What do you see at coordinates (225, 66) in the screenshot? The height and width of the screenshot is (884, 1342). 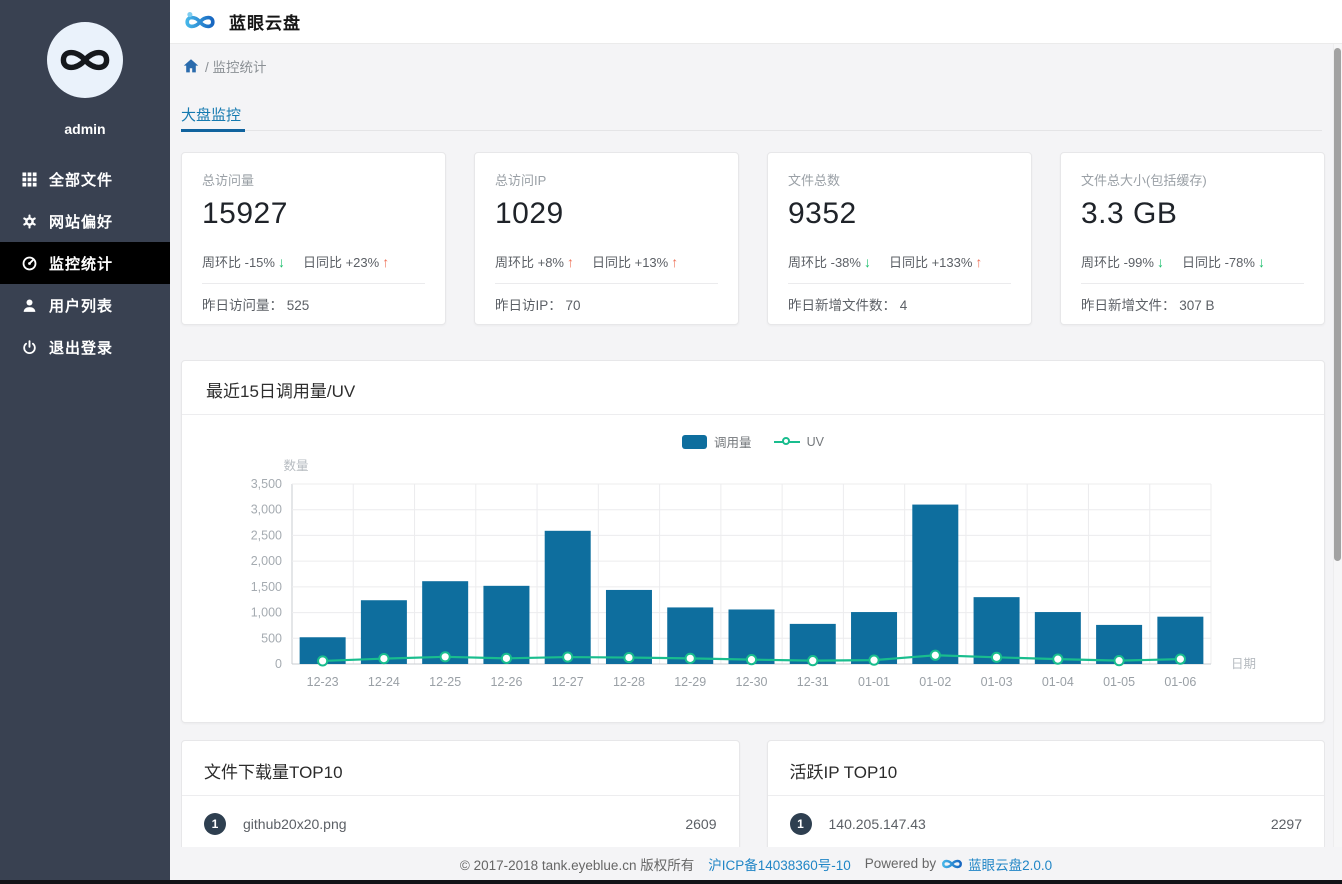 I see `breadcrumb: / 监控统计` at bounding box center [225, 66].